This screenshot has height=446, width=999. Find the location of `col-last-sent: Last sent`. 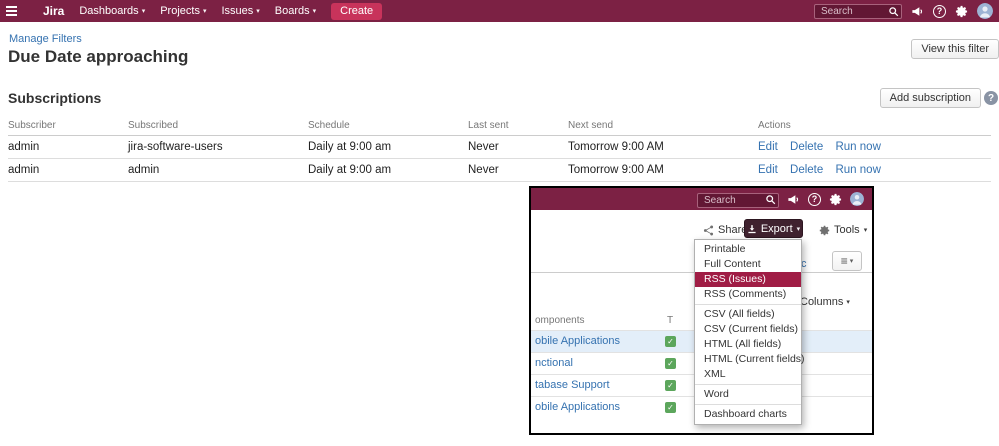

col-last-sent: Last sent is located at coordinates (518, 126).